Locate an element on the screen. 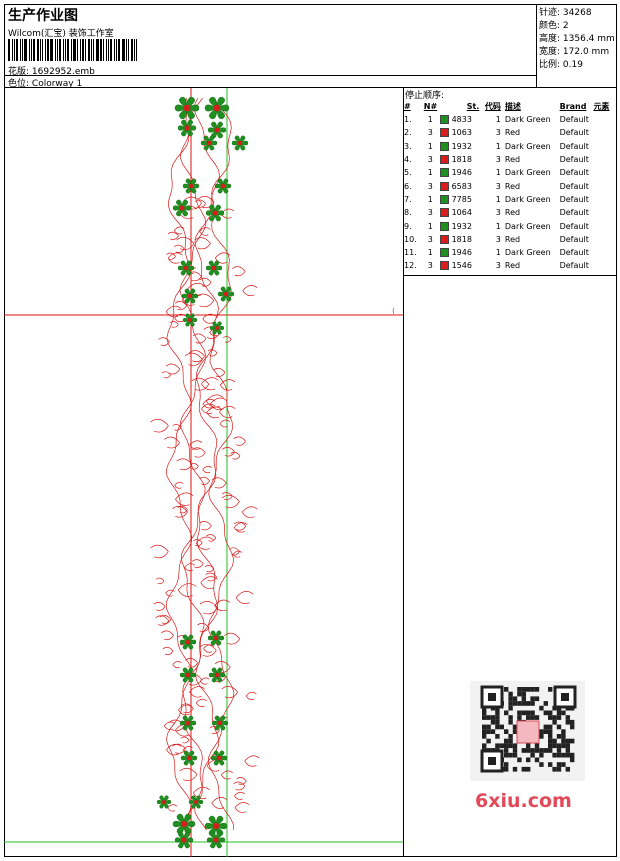 The width and height of the screenshot is (620, 861). qr-pattern is located at coordinates (528, 729).